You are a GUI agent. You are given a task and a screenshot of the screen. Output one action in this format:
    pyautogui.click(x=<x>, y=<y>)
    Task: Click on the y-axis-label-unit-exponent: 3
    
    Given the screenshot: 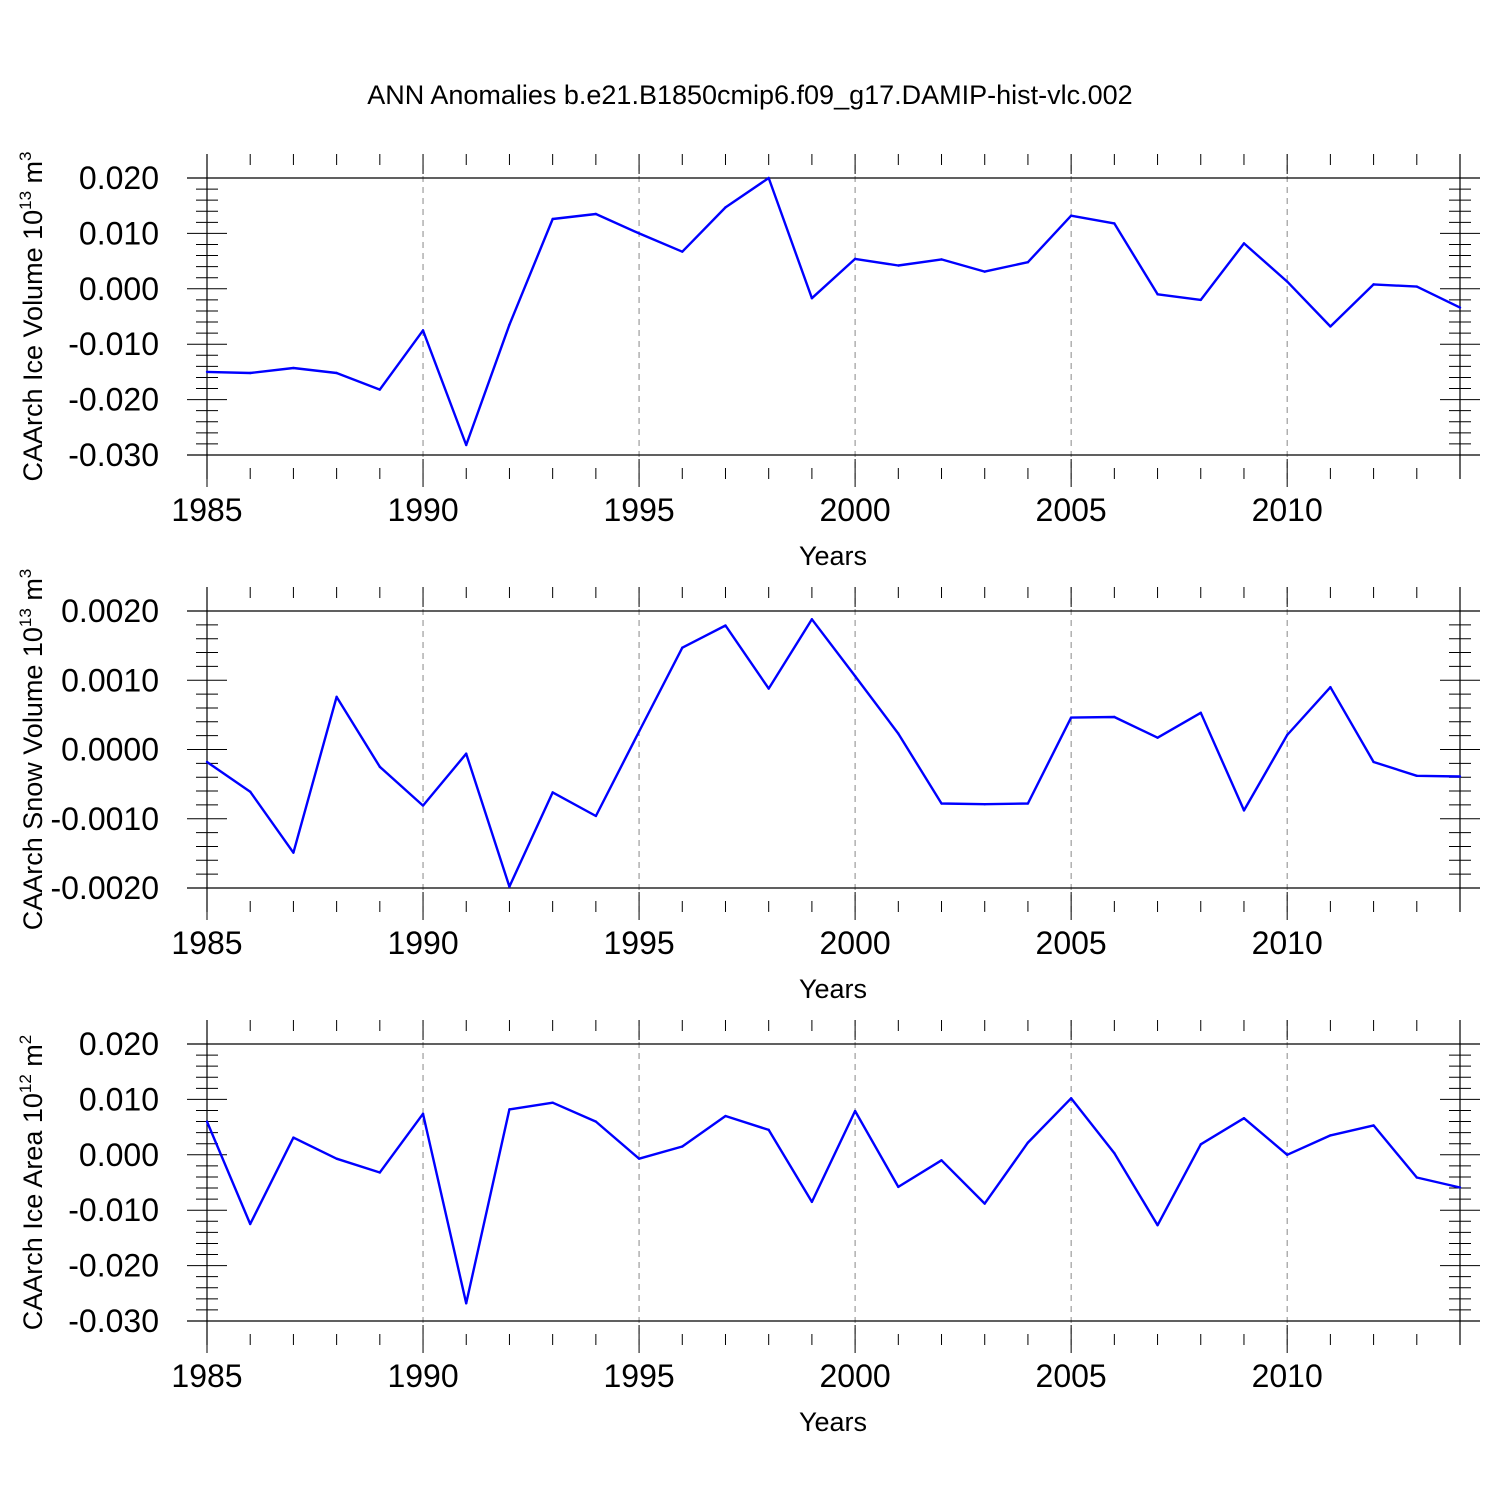 What is the action you would take?
    pyautogui.click(x=25, y=155)
    